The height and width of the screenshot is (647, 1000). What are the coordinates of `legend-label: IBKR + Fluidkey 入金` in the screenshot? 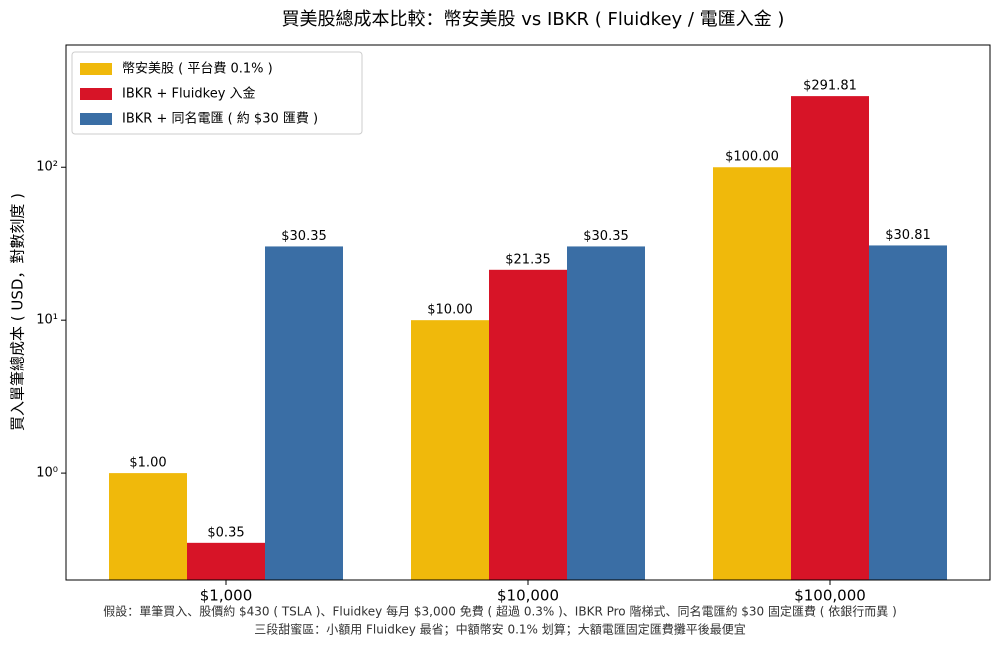 It's located at (189, 94).